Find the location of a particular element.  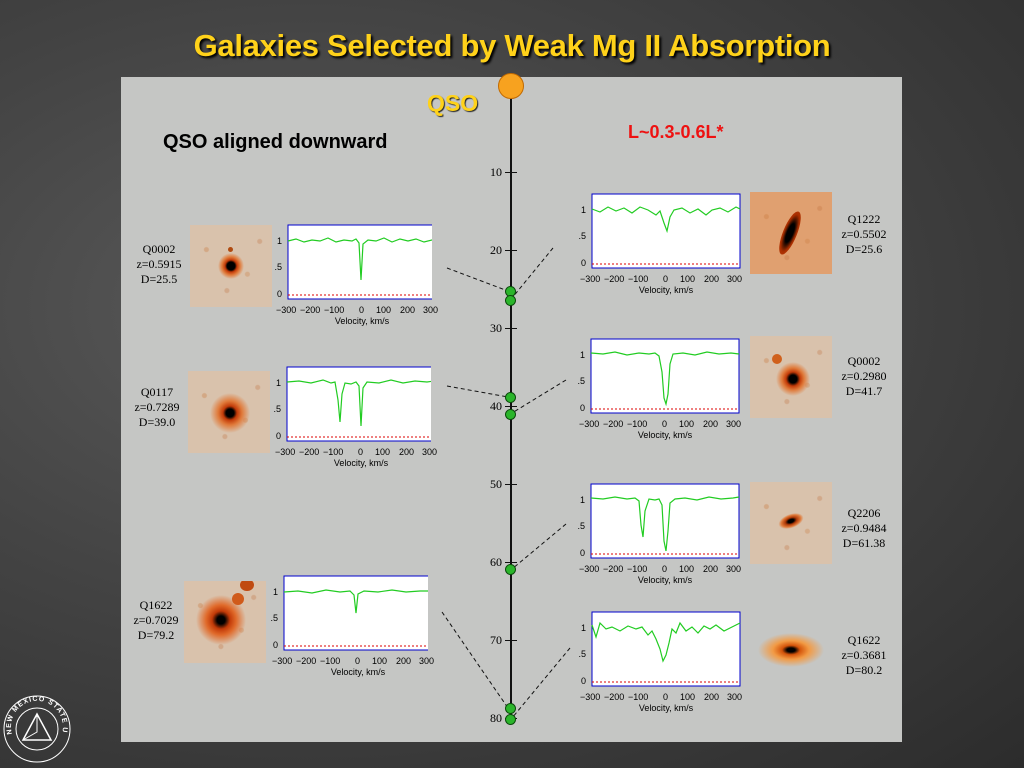

galaxy-label: Q1622 z=0.7029 D=79.2 is located at coordinates (156, 620).